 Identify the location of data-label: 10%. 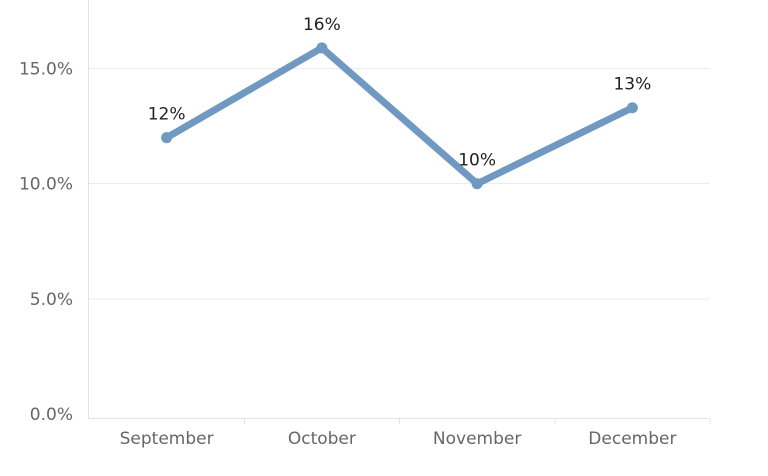
(477, 161).